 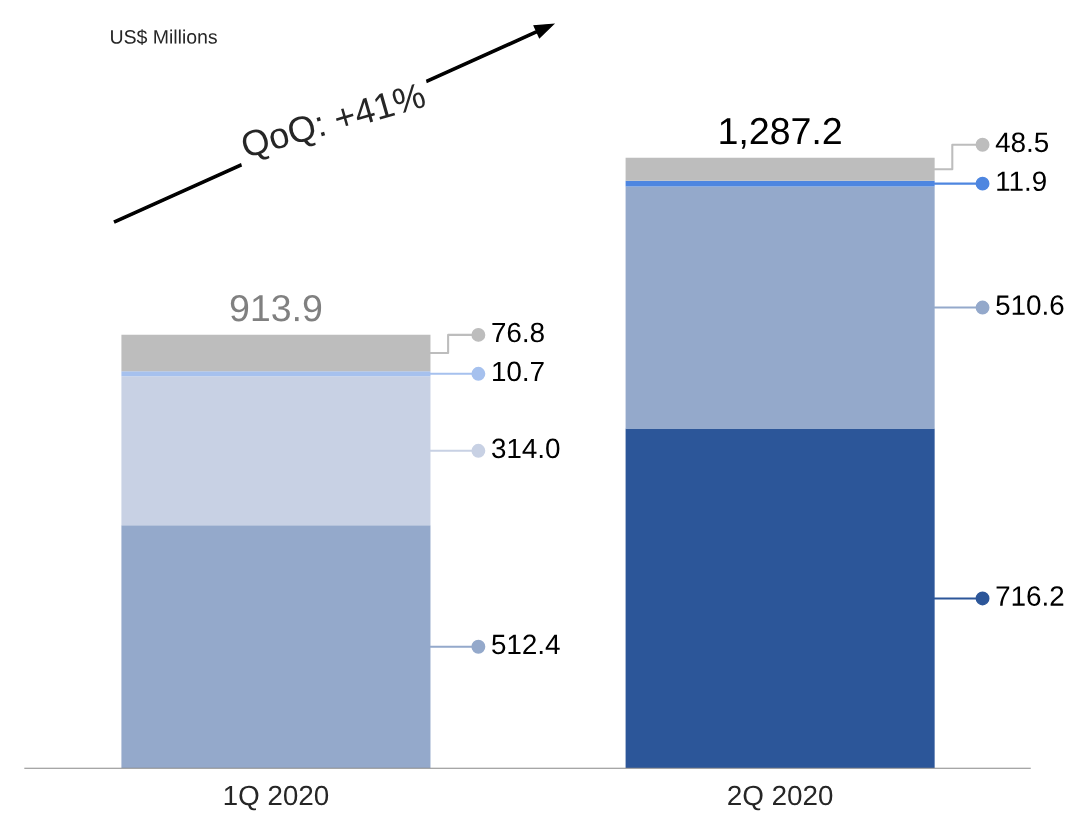 I want to click on data-label: 76.8, so click(x=518, y=332).